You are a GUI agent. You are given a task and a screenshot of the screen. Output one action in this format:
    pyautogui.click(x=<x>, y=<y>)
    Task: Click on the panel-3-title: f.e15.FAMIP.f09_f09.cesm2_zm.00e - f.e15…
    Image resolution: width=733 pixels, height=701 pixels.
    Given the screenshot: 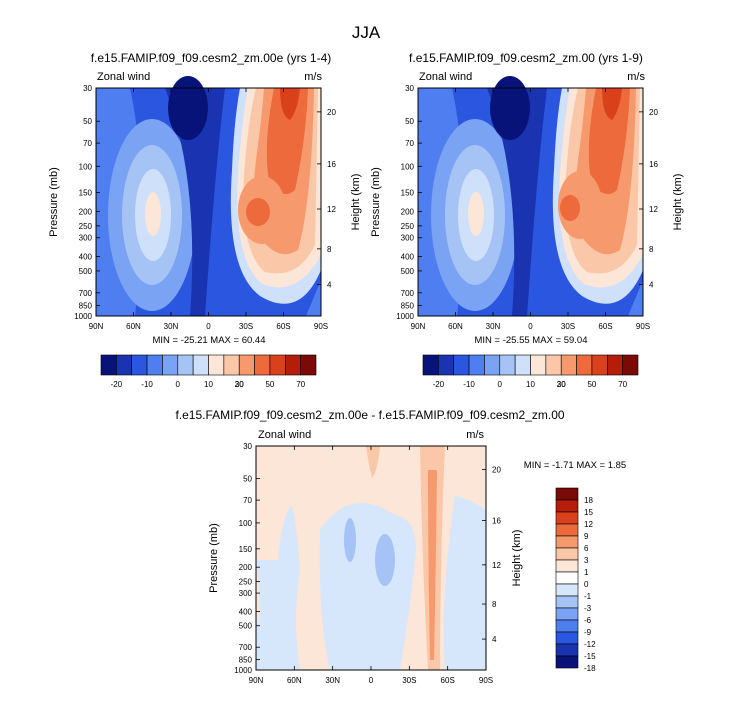 What is the action you would take?
    pyautogui.click(x=369, y=415)
    